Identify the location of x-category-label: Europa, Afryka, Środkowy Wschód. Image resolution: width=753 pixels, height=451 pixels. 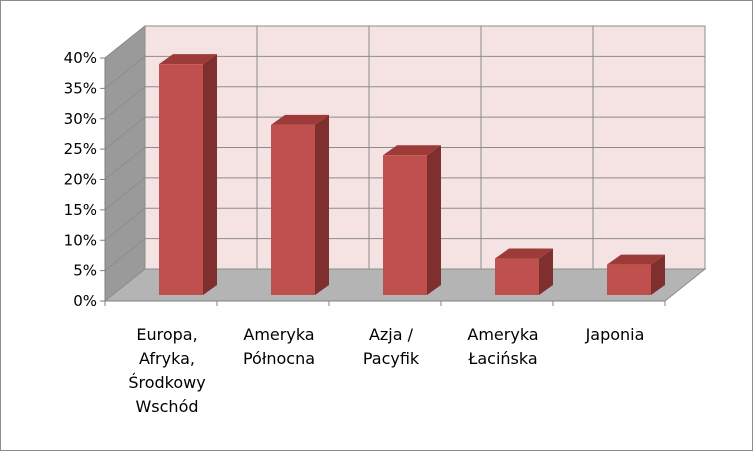
(166, 370).